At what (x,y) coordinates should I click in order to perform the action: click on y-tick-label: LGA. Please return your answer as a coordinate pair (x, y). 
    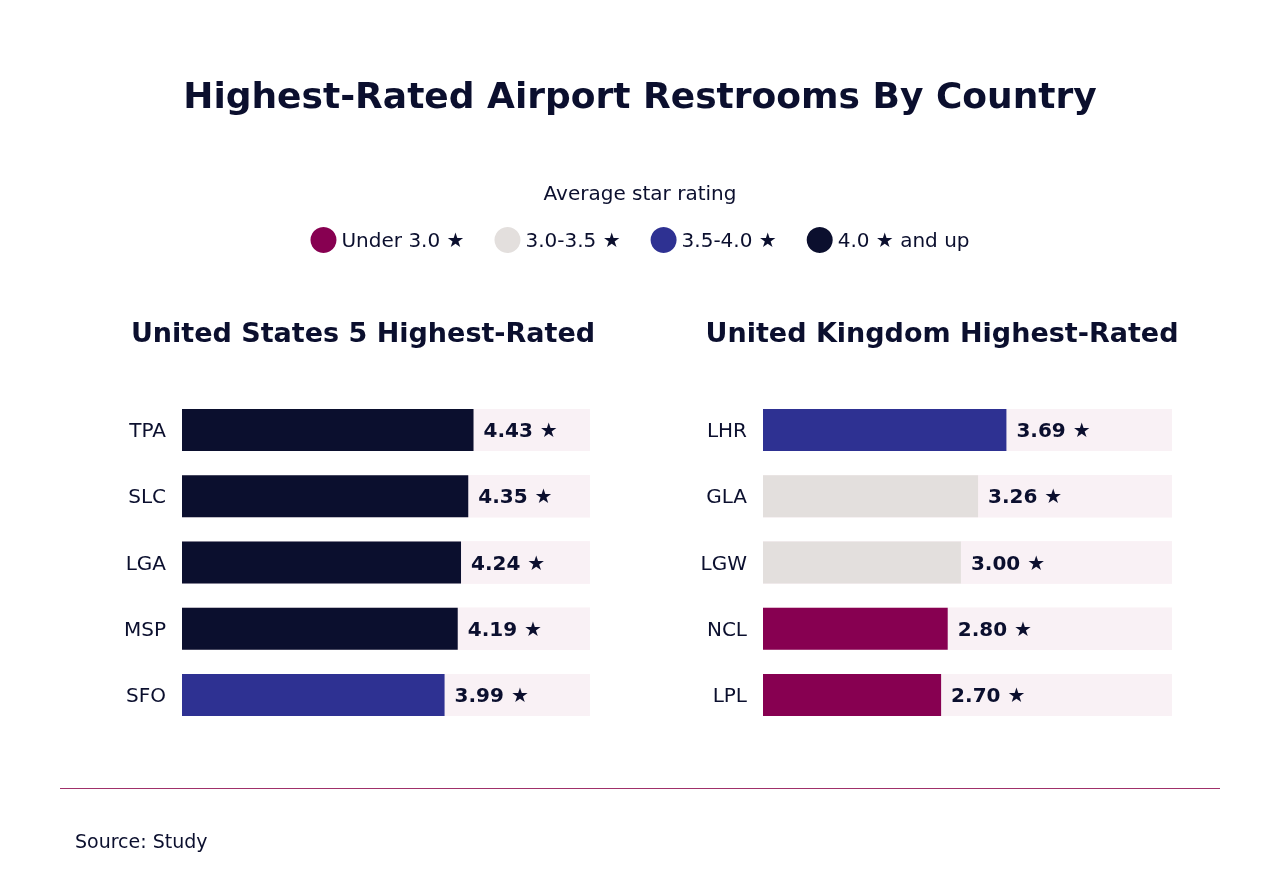
    Looking at the image, I should click on (146, 562).